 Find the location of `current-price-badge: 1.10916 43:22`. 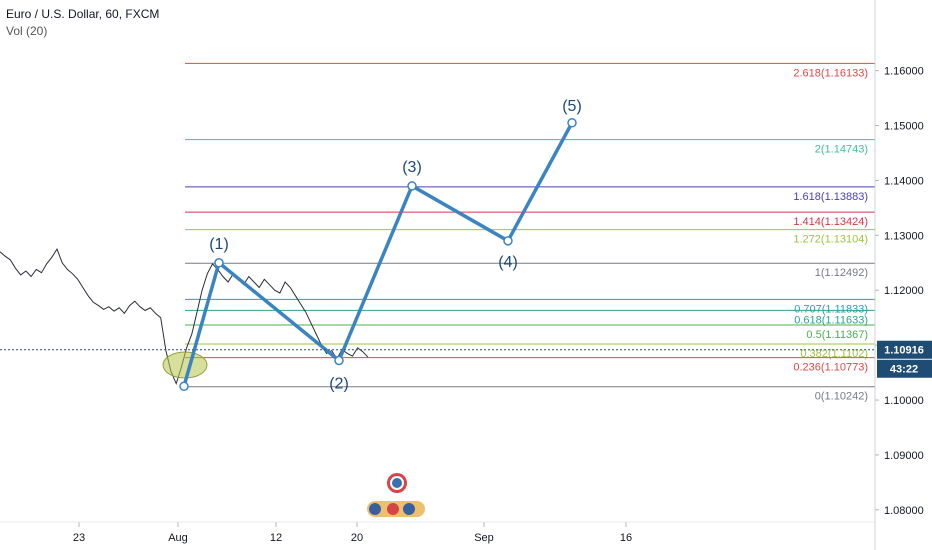

current-price-badge: 1.10916 43:22 is located at coordinates (904, 359).